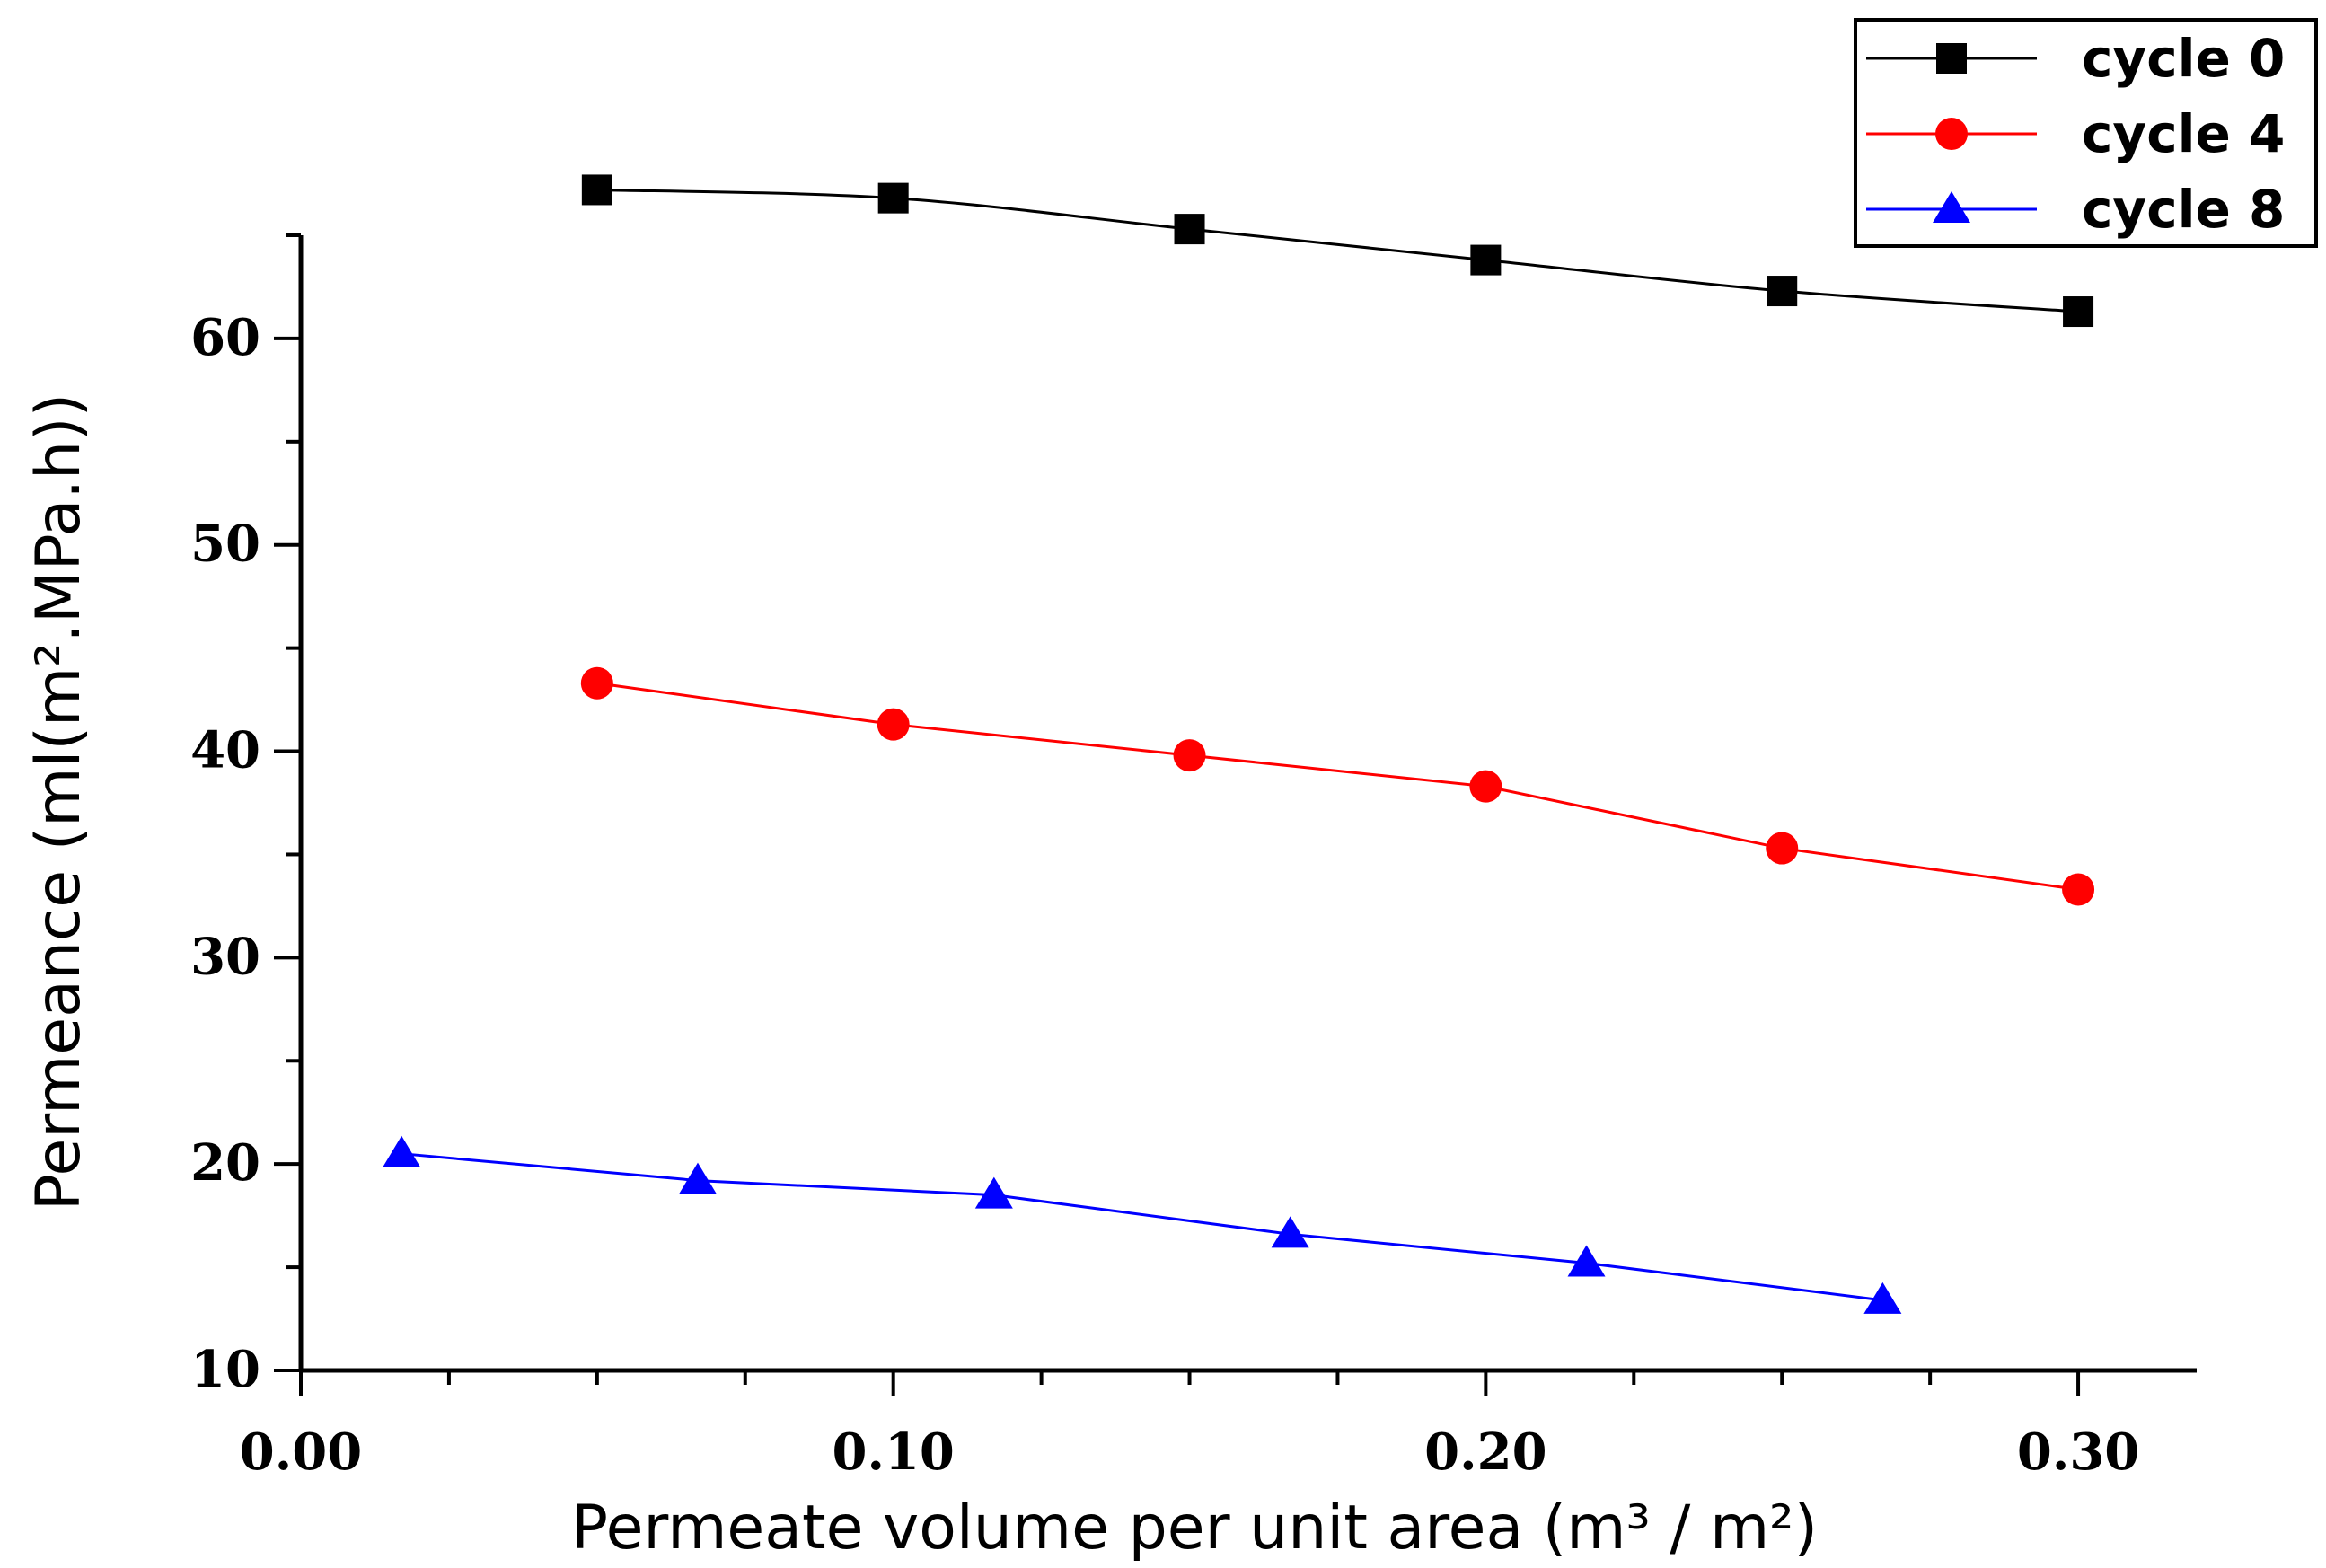 The width and height of the screenshot is (2326, 1568). I want to click on y-tick-label: 50, so click(225, 544).